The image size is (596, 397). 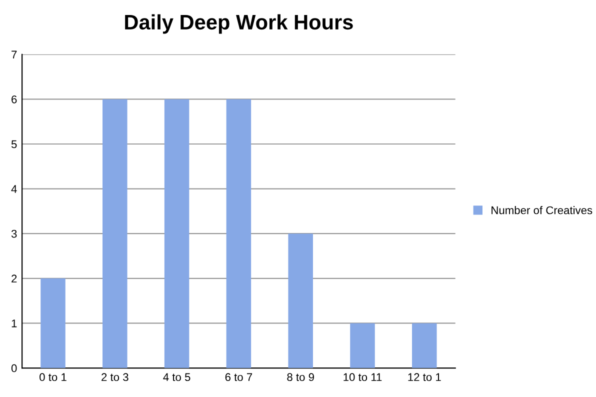 I want to click on y-tick-label: 7, so click(x=14, y=54).